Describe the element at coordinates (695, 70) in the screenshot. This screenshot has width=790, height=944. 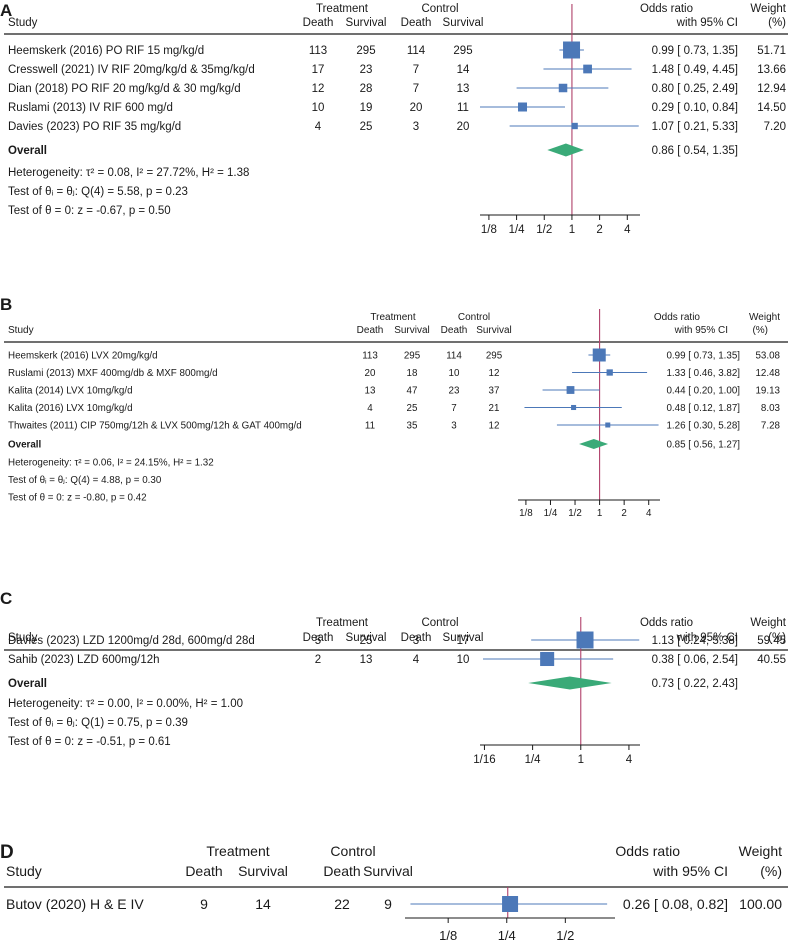
I see `odds-ratio-ci: 1.48 [ 0.49, 4.45]` at that location.